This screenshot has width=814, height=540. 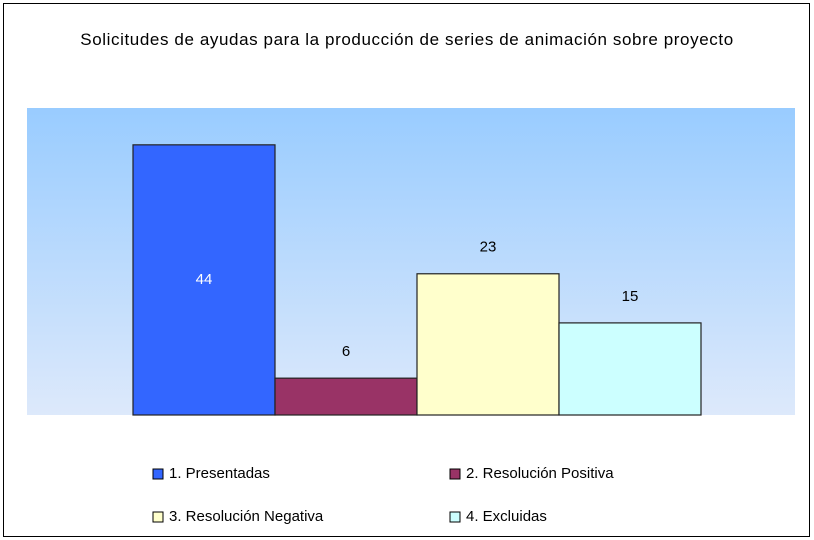 I want to click on data-label: 23, so click(x=488, y=247).